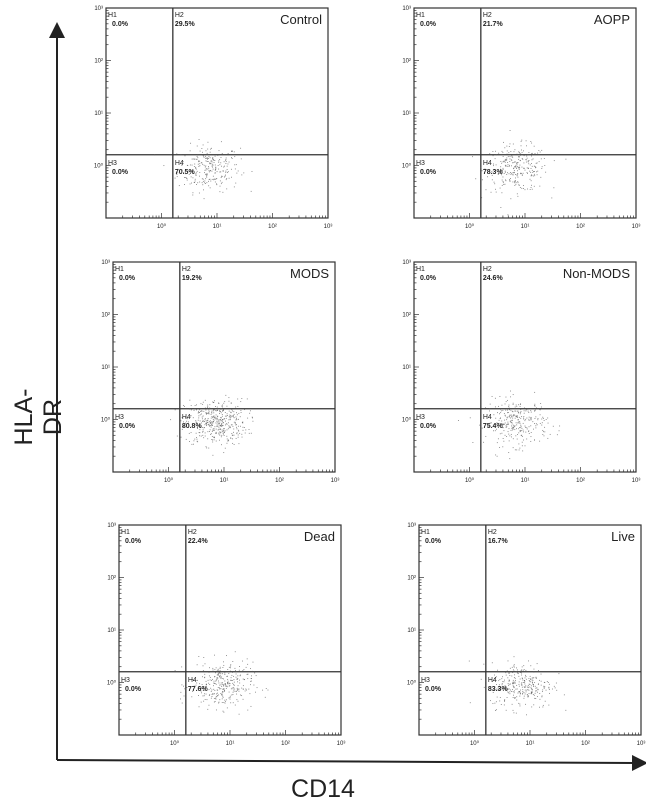  I want to click on panel-title: Non-MODS, so click(597, 273).